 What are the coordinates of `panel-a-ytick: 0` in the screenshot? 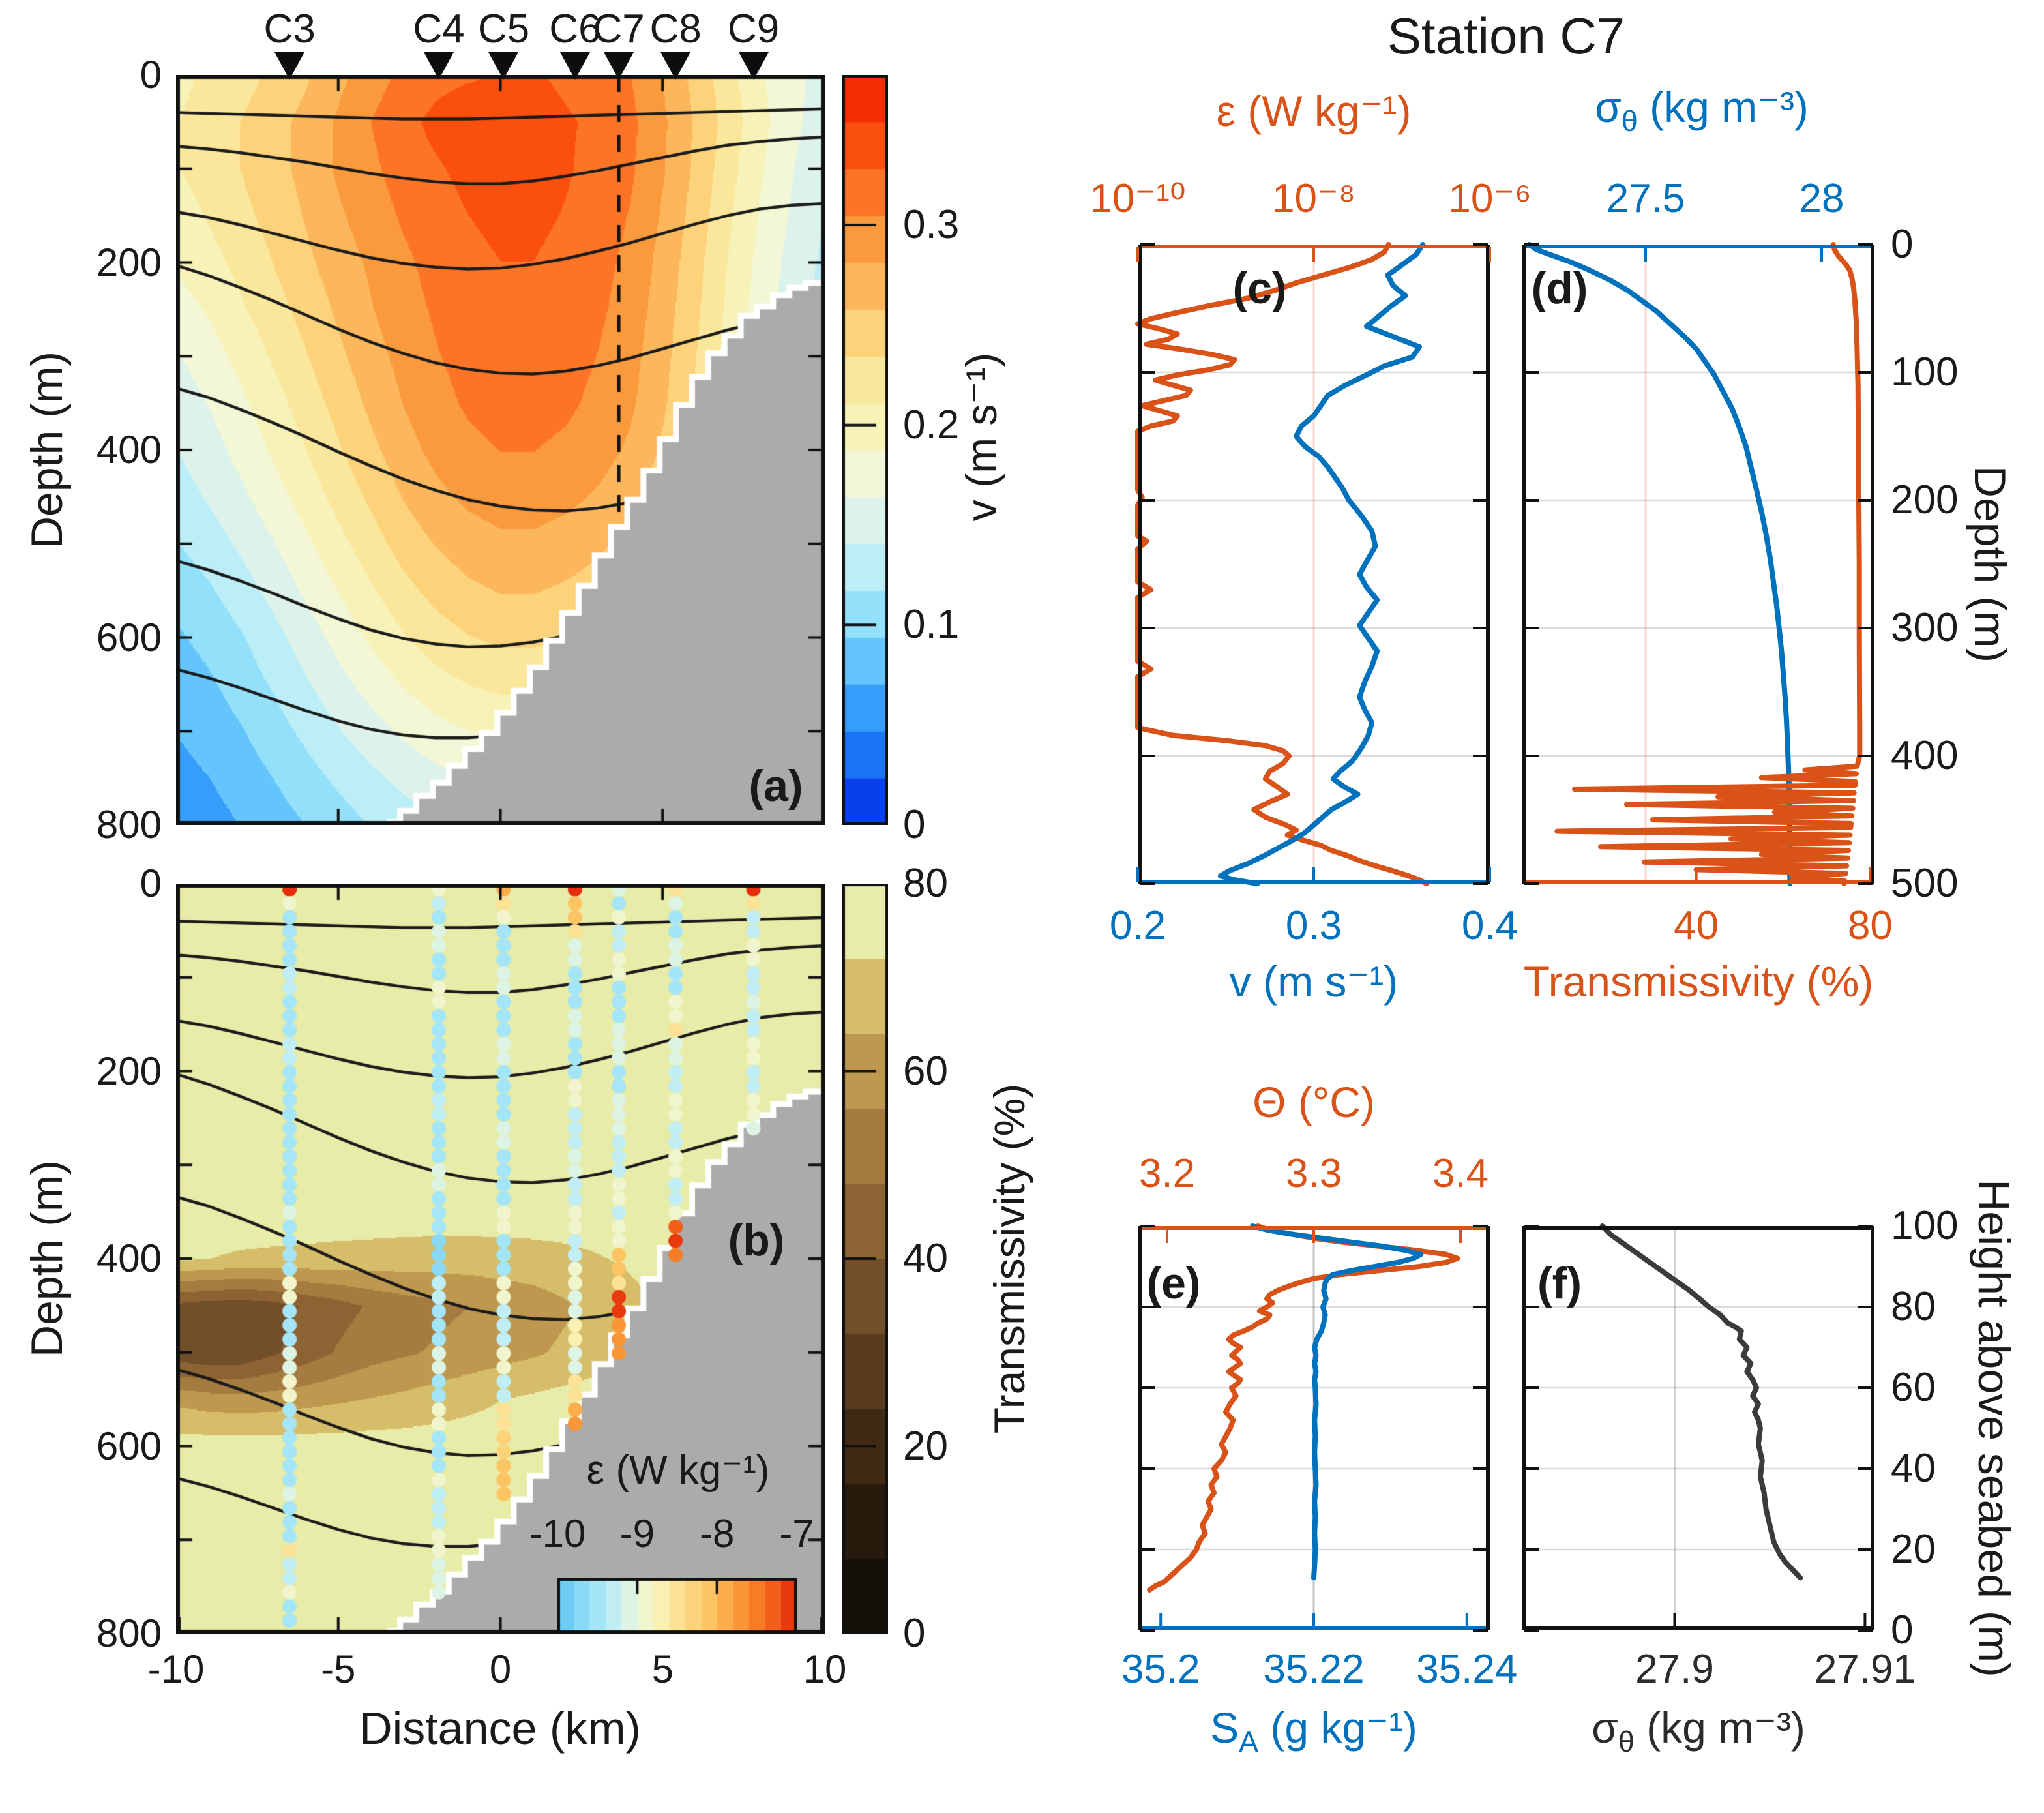 It's located at (151, 75).